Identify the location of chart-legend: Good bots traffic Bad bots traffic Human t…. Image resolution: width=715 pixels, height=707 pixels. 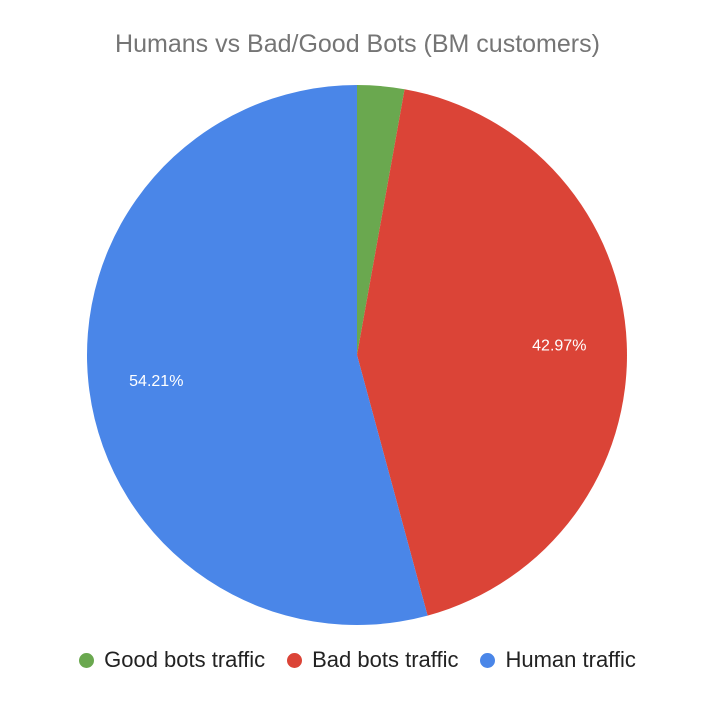
(357, 660).